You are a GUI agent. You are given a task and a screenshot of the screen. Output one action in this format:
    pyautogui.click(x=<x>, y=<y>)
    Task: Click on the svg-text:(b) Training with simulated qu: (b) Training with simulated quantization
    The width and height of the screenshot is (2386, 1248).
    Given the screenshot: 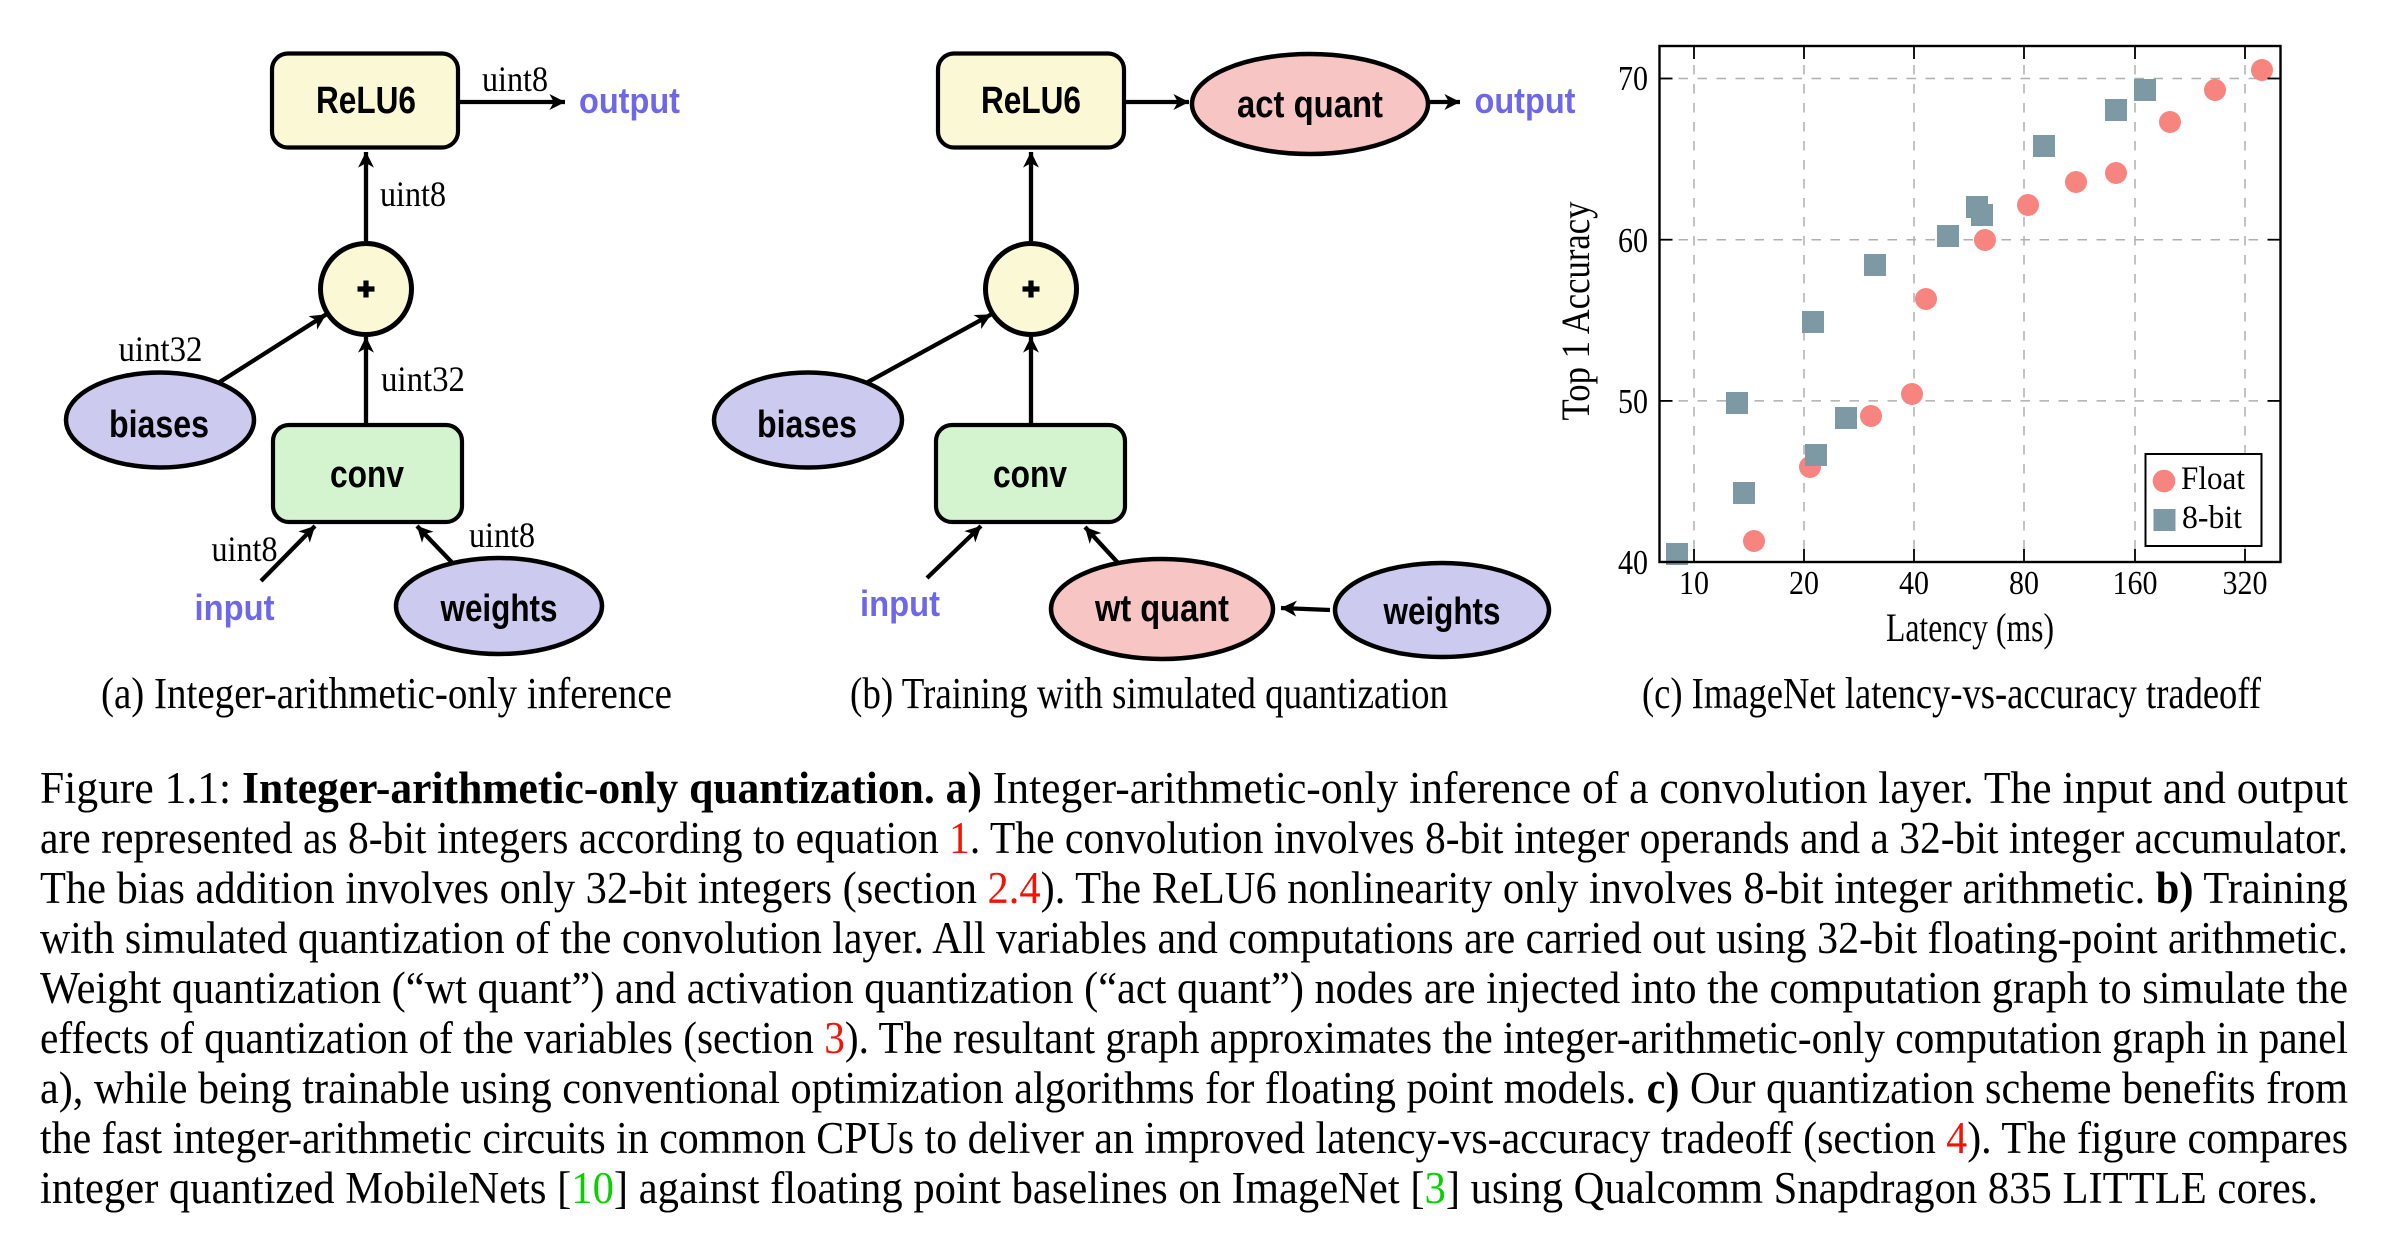 What is the action you would take?
    pyautogui.click(x=1149, y=693)
    